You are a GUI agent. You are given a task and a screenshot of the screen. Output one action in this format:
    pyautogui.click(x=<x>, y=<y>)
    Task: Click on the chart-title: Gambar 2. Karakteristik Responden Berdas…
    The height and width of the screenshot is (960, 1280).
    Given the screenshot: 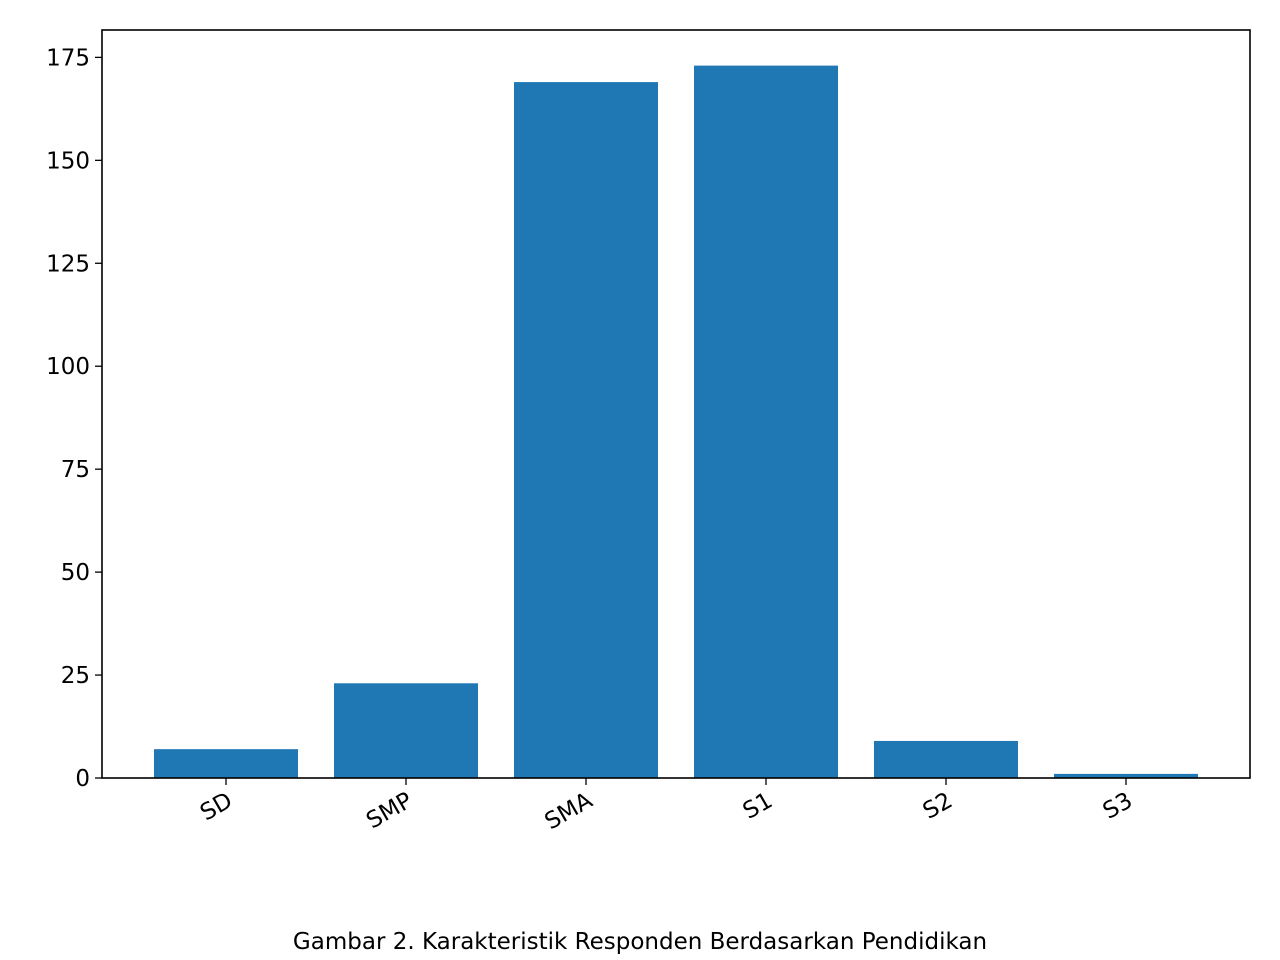 What is the action you would take?
    pyautogui.click(x=640, y=942)
    